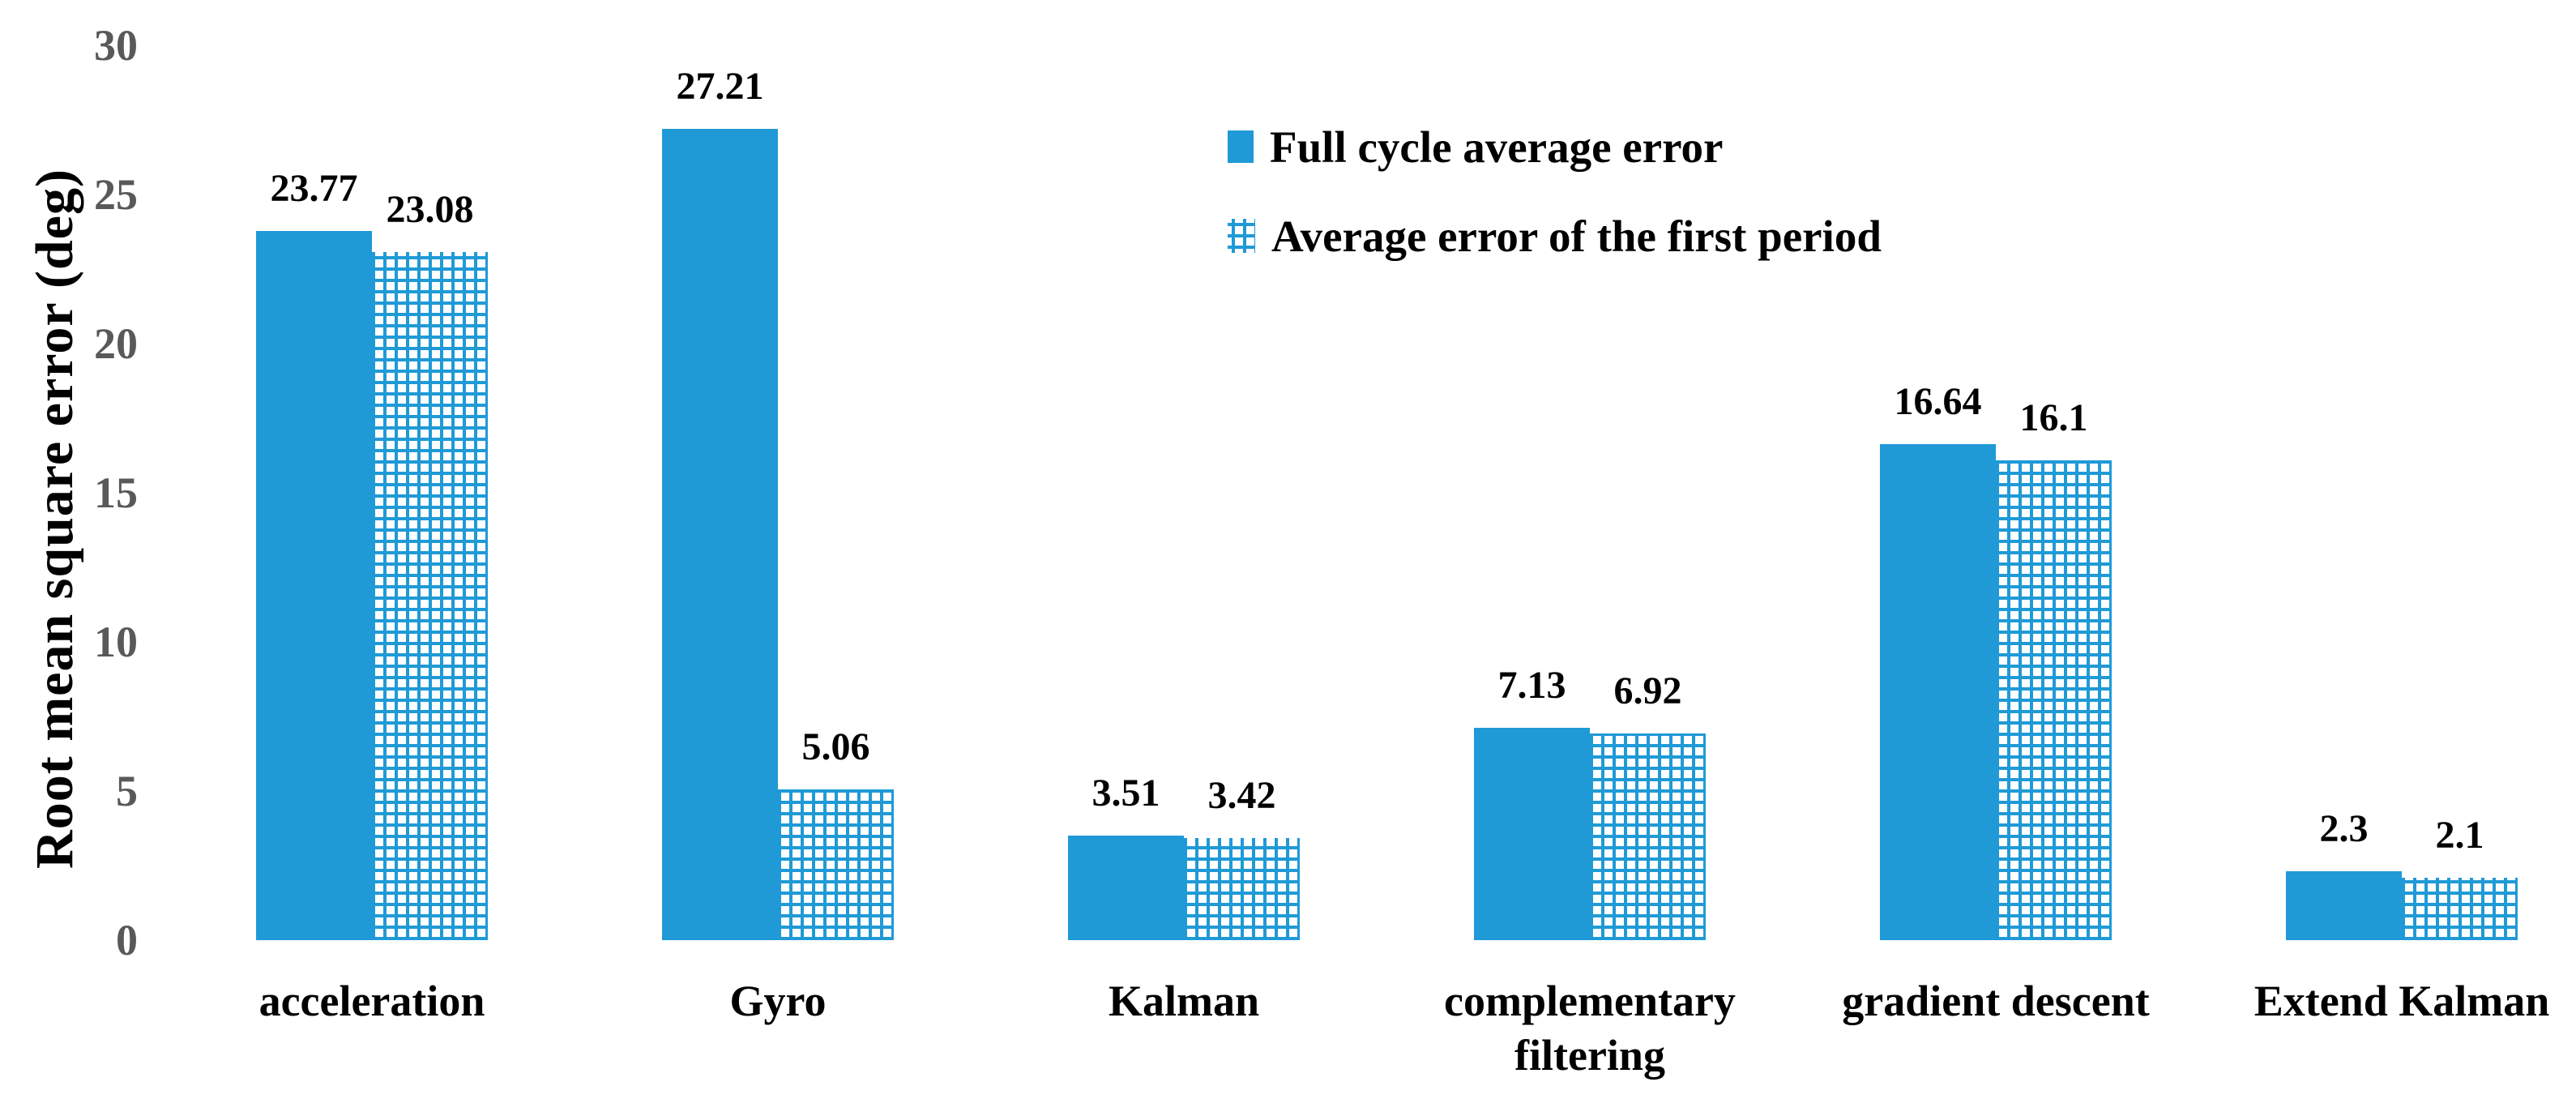 This screenshot has width=2576, height=1099. What do you see at coordinates (1241, 146) in the screenshot?
I see `legend-marker-solid-icon` at bounding box center [1241, 146].